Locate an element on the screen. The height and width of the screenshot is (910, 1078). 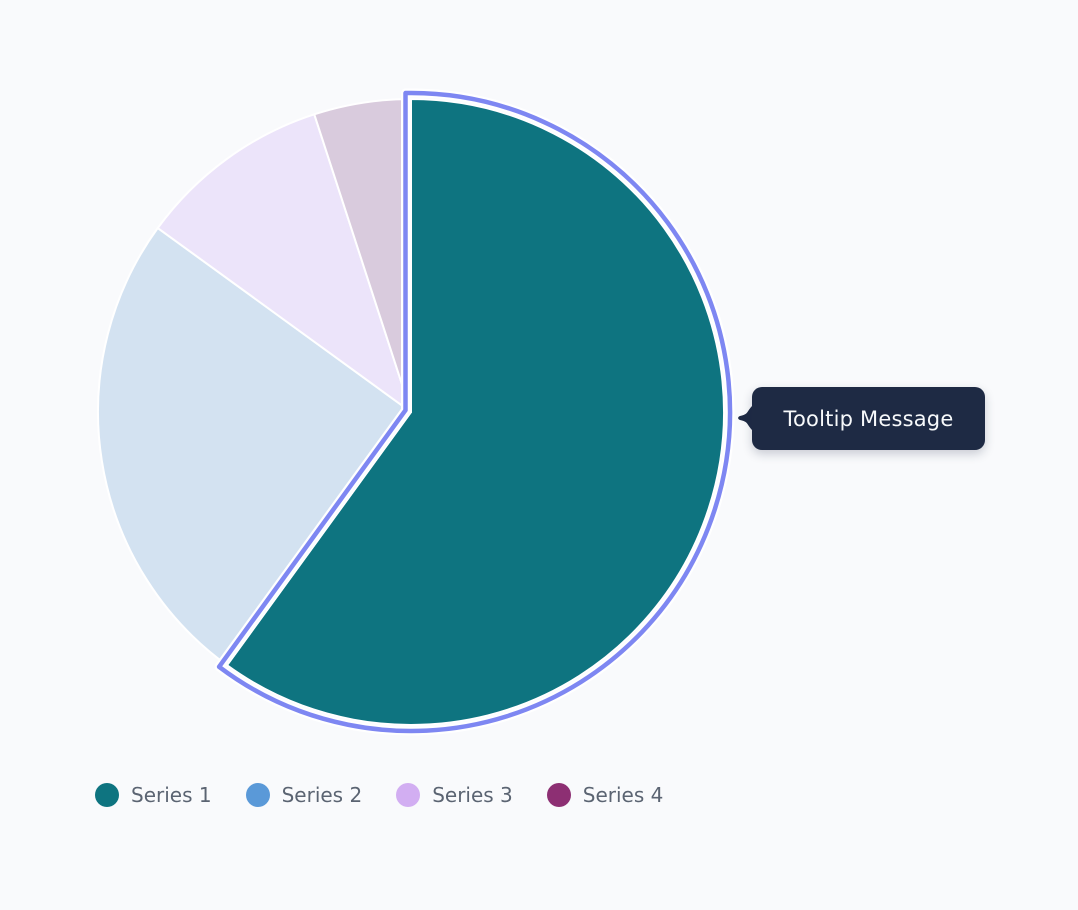
legend-item-series-1: Series 1 is located at coordinates (153, 795).